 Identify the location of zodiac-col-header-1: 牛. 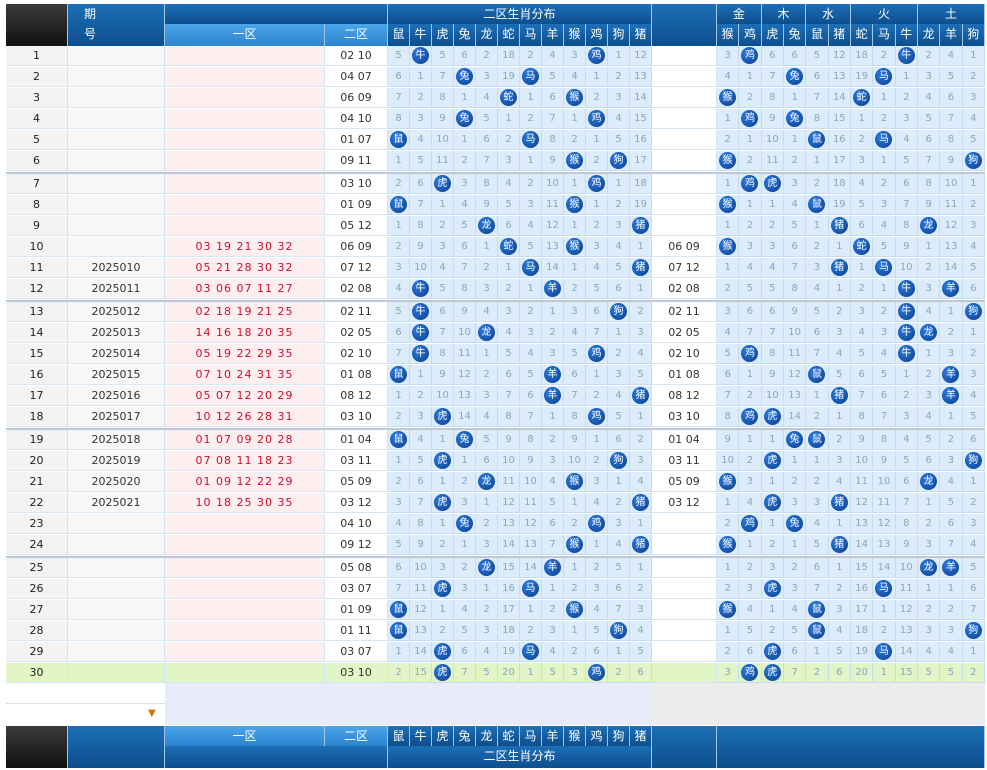
(421, 35).